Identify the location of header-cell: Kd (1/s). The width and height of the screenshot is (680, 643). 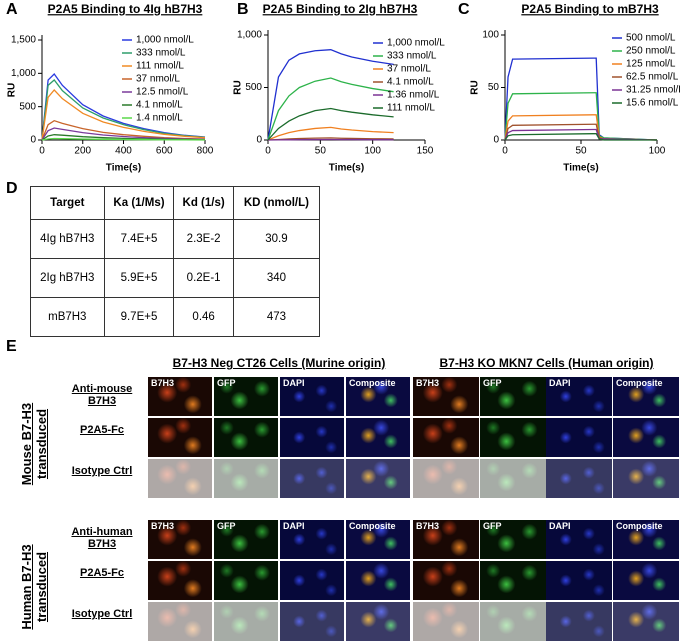
(203, 203).